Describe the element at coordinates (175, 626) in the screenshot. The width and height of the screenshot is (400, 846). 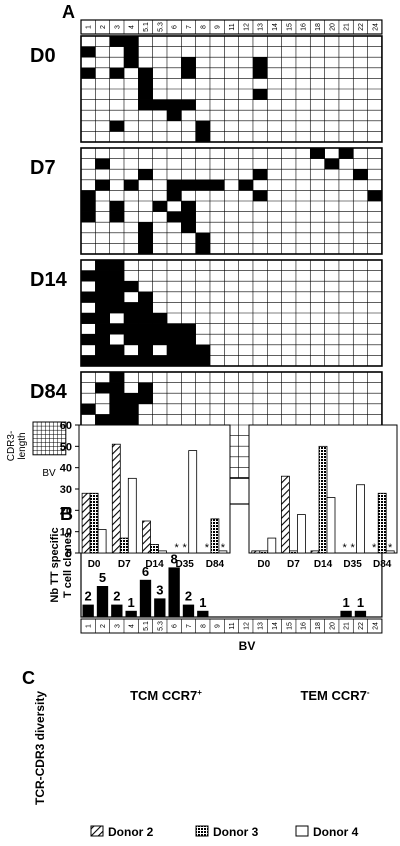
I see `bv-tick-label: 6` at that location.